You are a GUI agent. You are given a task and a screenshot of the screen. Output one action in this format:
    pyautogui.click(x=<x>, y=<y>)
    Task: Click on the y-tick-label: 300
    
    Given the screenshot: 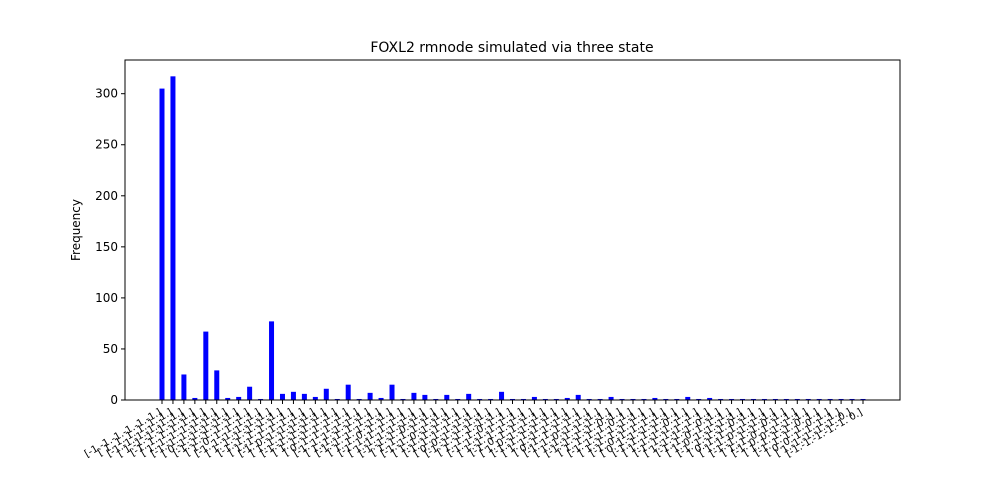 What is the action you would take?
    pyautogui.click(x=106, y=94)
    